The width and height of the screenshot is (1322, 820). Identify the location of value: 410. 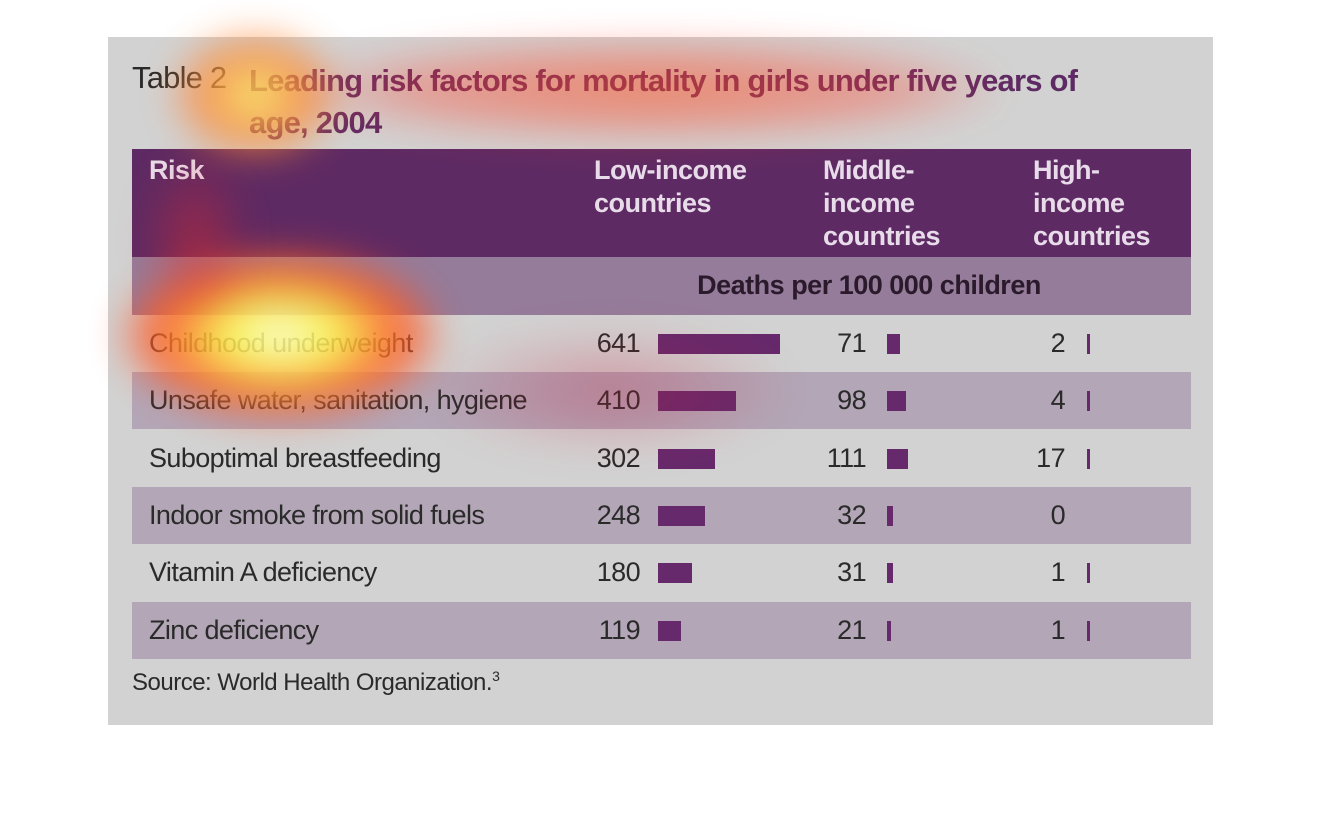
(618, 400).